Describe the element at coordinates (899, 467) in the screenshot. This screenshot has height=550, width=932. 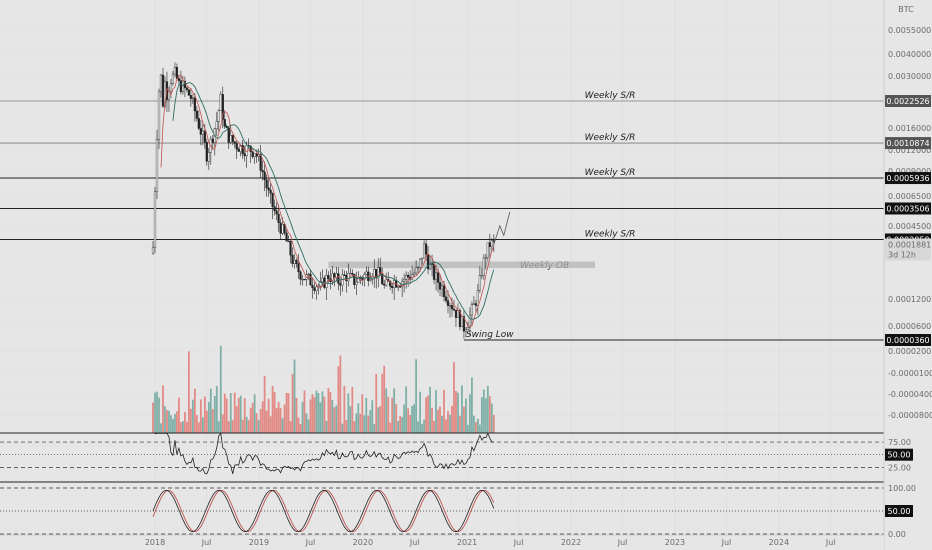
I see `rsi-tick-label: 25.00` at that location.